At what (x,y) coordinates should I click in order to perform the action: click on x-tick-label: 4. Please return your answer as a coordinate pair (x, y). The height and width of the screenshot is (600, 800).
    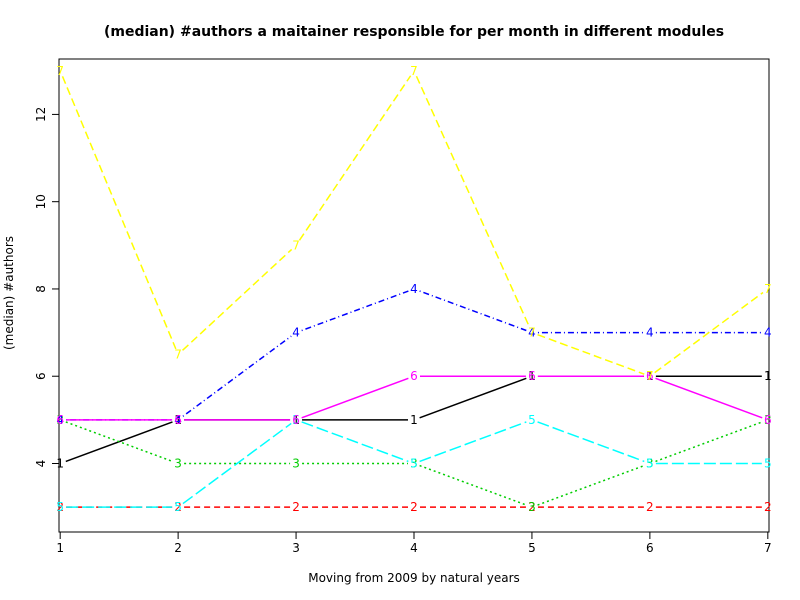
    Looking at the image, I should click on (414, 548).